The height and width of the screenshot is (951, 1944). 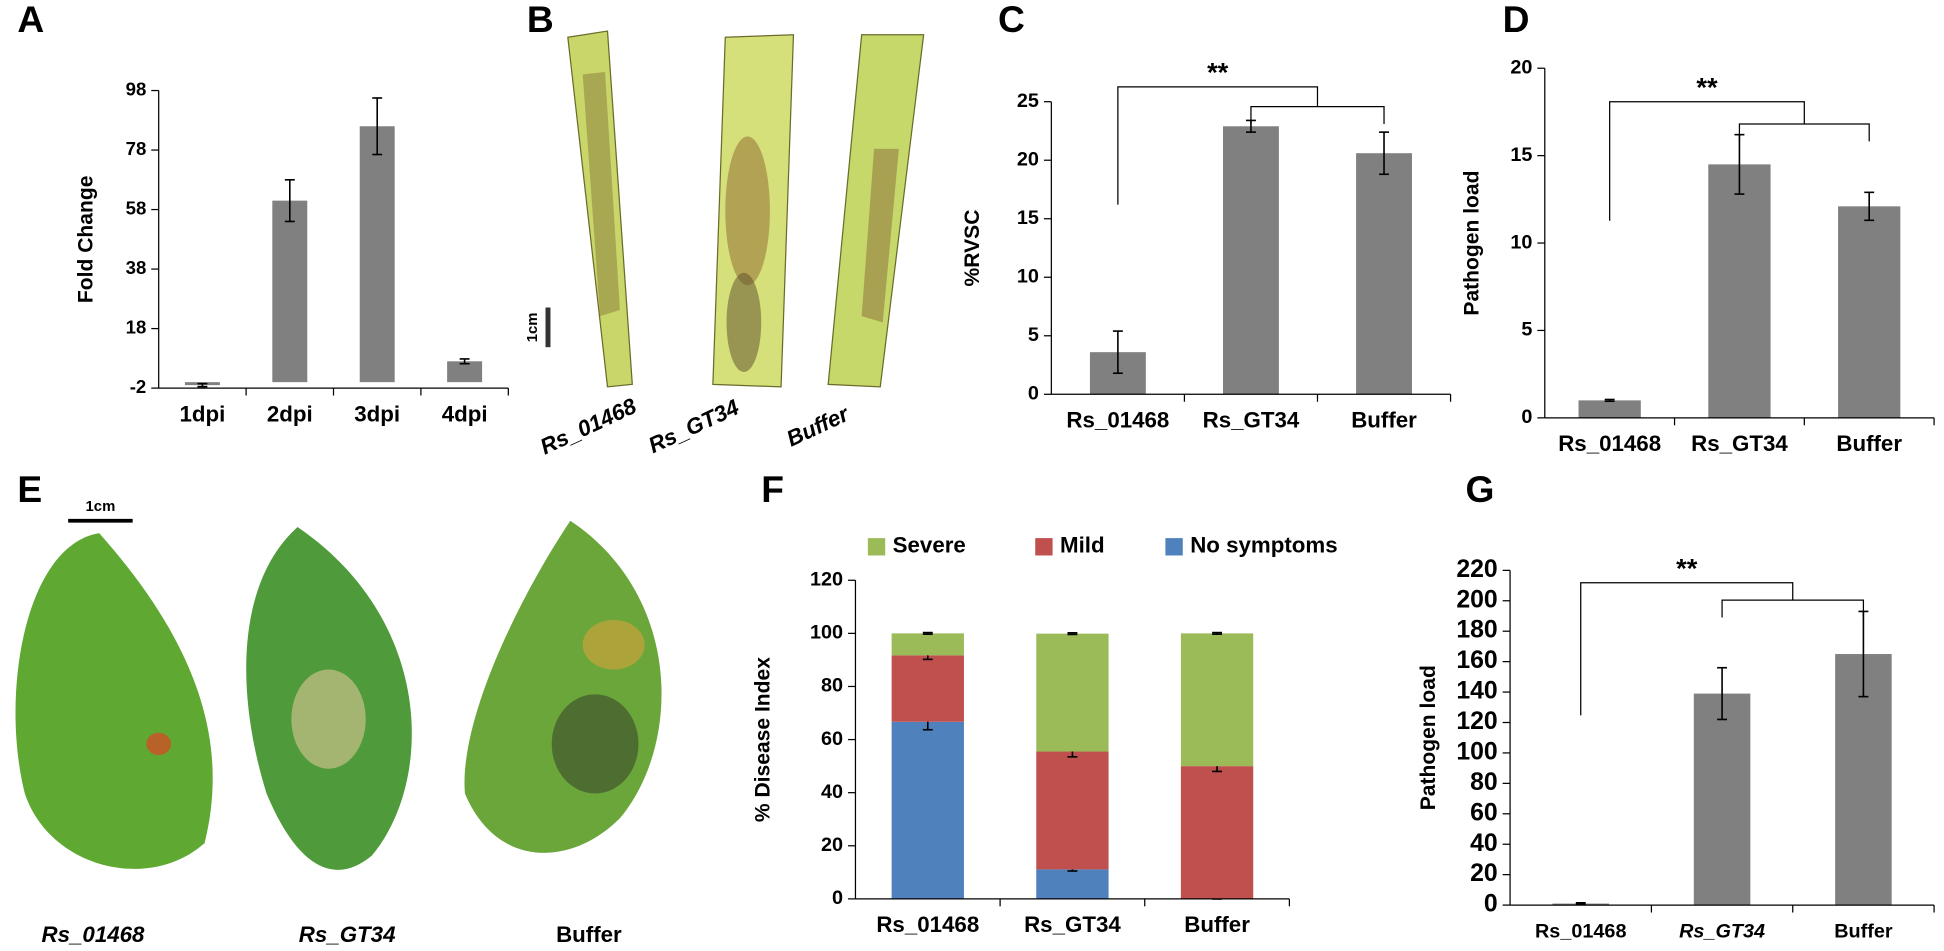 I want to click on y-axis-label: Fold Change, so click(x=85, y=240).